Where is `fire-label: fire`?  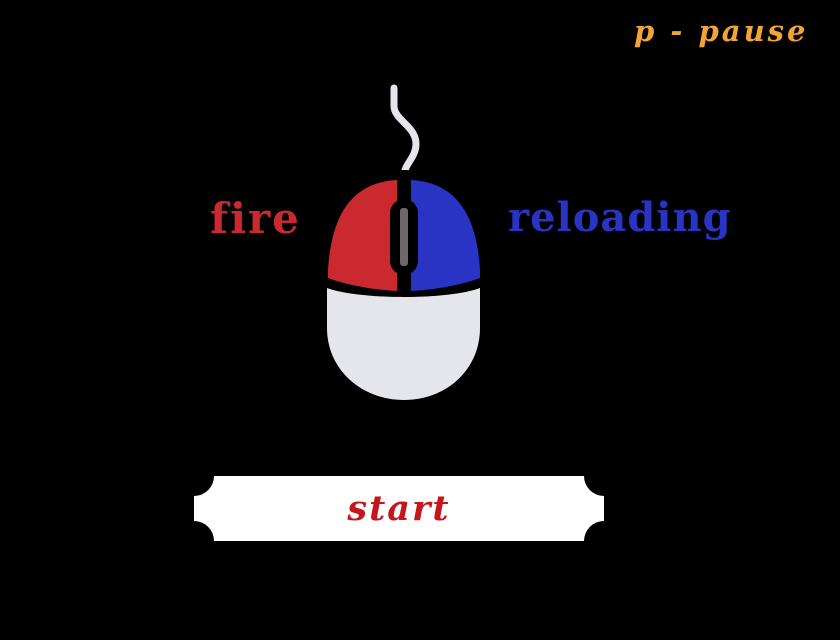 fire-label: fire is located at coordinates (255, 218).